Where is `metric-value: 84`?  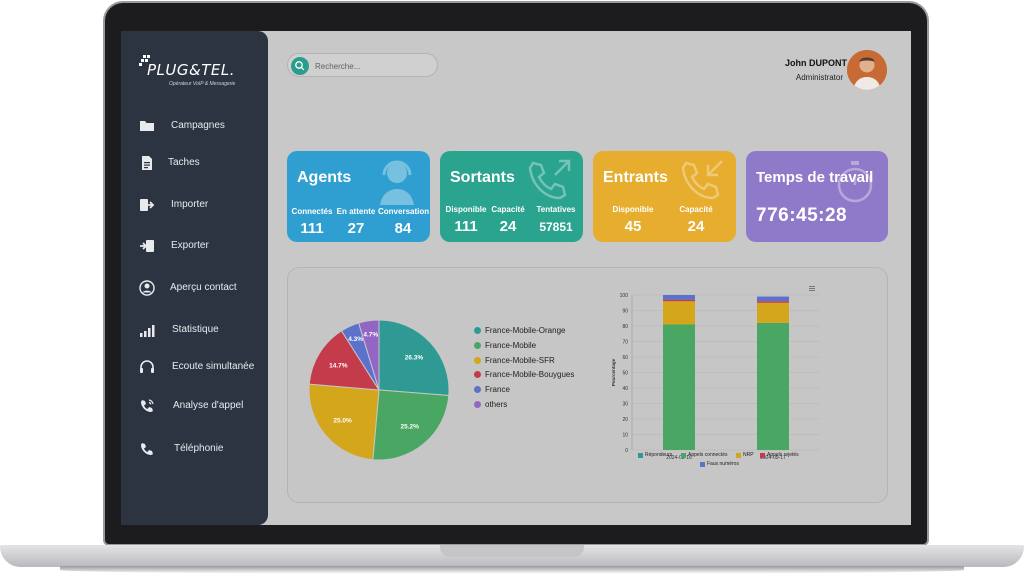
metric-value: 84 is located at coordinates (403, 228).